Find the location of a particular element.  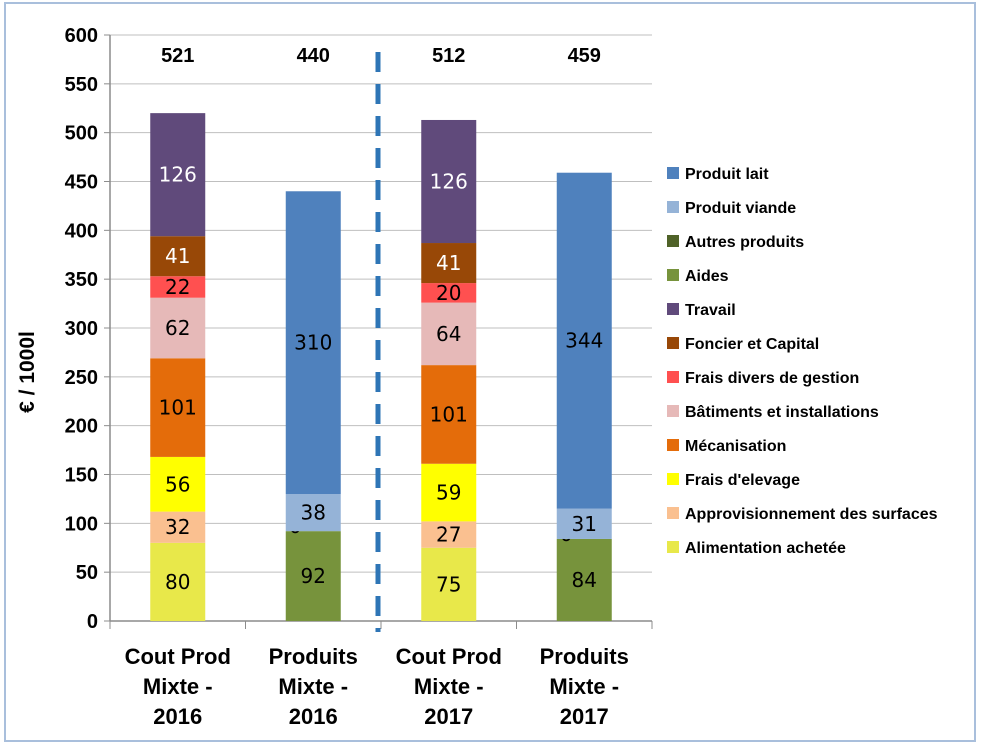

y-tick-label: 50 is located at coordinates (87, 573).